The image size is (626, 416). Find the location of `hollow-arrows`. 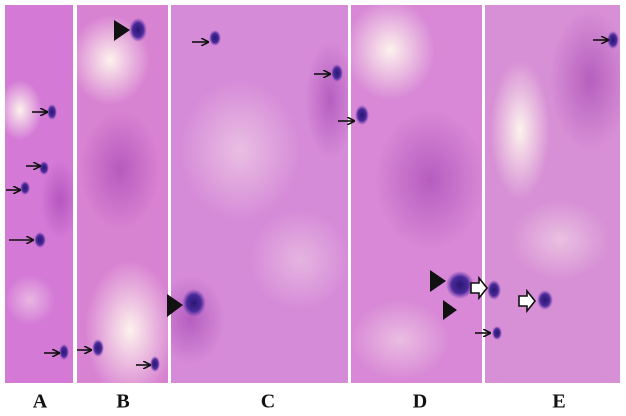

hollow-arrows is located at coordinates (503, 294).